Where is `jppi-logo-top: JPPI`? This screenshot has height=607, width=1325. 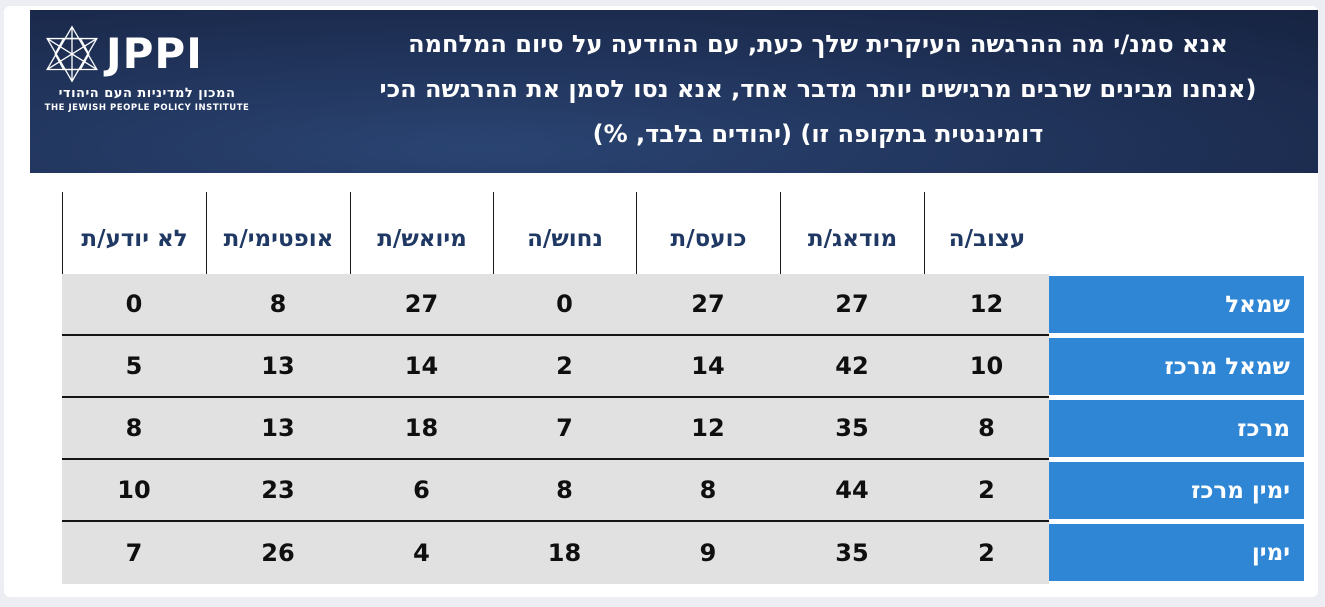 jppi-logo-top: JPPI is located at coordinates (147, 54).